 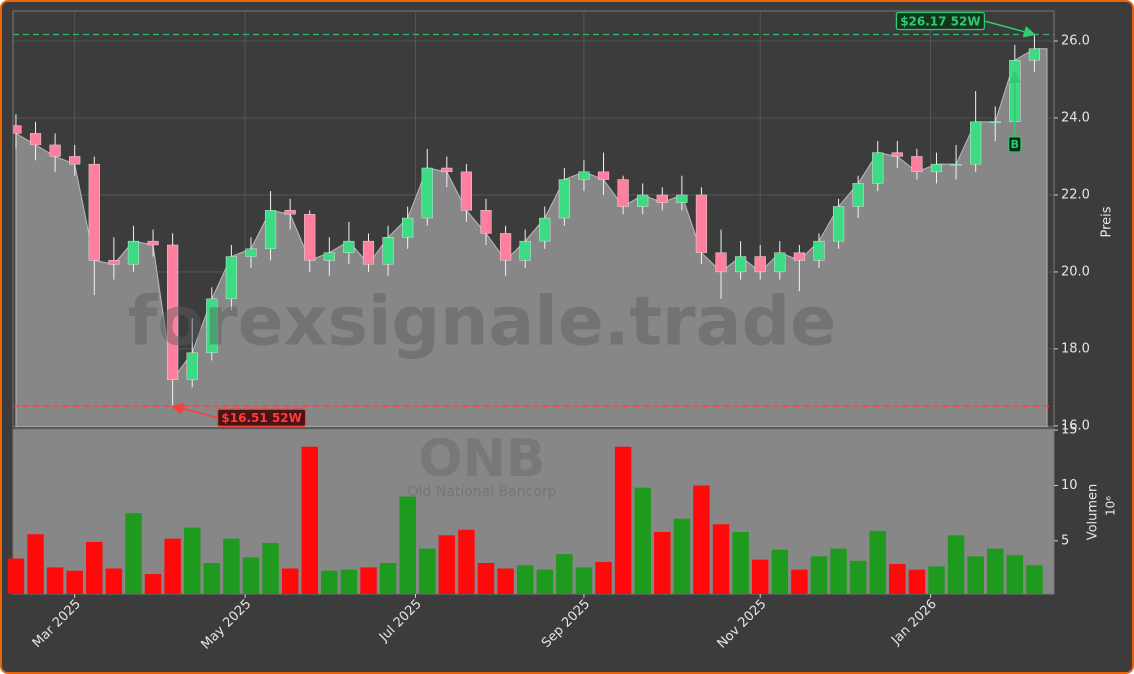 I want to click on x-tick-label: Mar 2025, so click(x=57, y=624).